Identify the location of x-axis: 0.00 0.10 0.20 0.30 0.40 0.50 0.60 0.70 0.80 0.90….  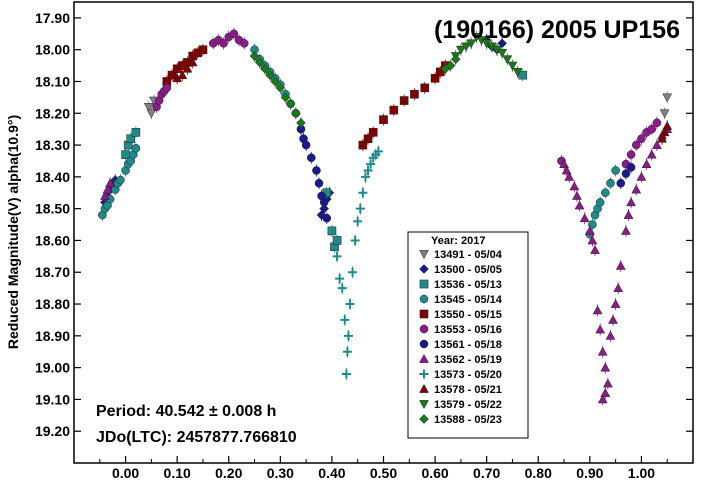
(383, 468).